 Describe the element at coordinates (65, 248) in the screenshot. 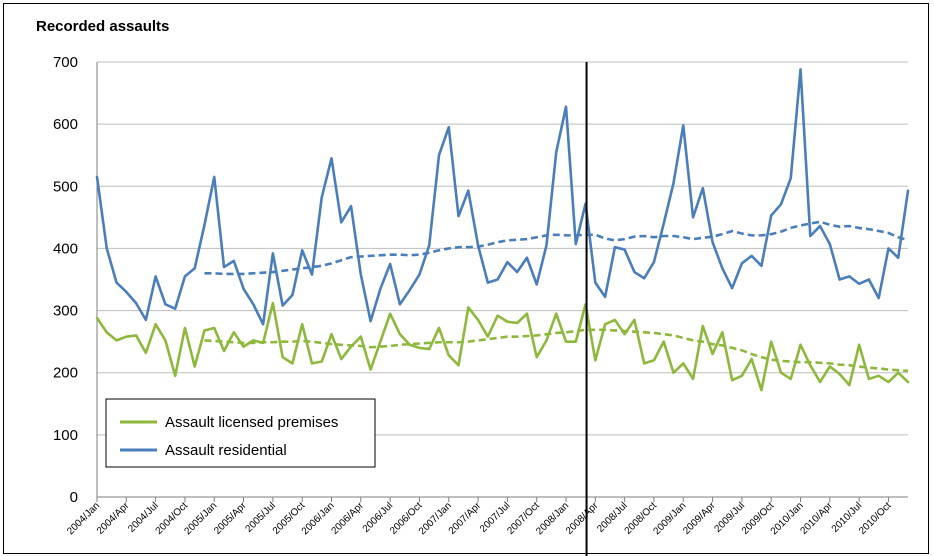

I see `y-tick-label: 400` at that location.